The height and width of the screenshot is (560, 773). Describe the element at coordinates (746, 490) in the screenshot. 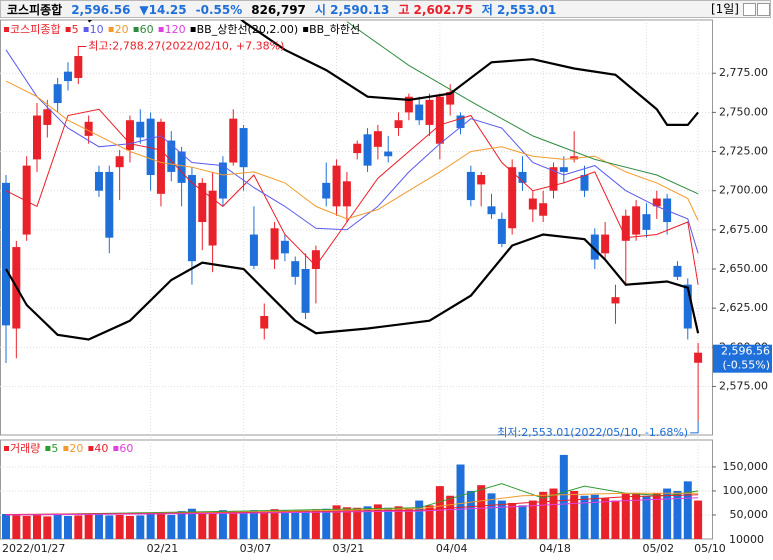

I see `y-tick-label: 100,000` at that location.